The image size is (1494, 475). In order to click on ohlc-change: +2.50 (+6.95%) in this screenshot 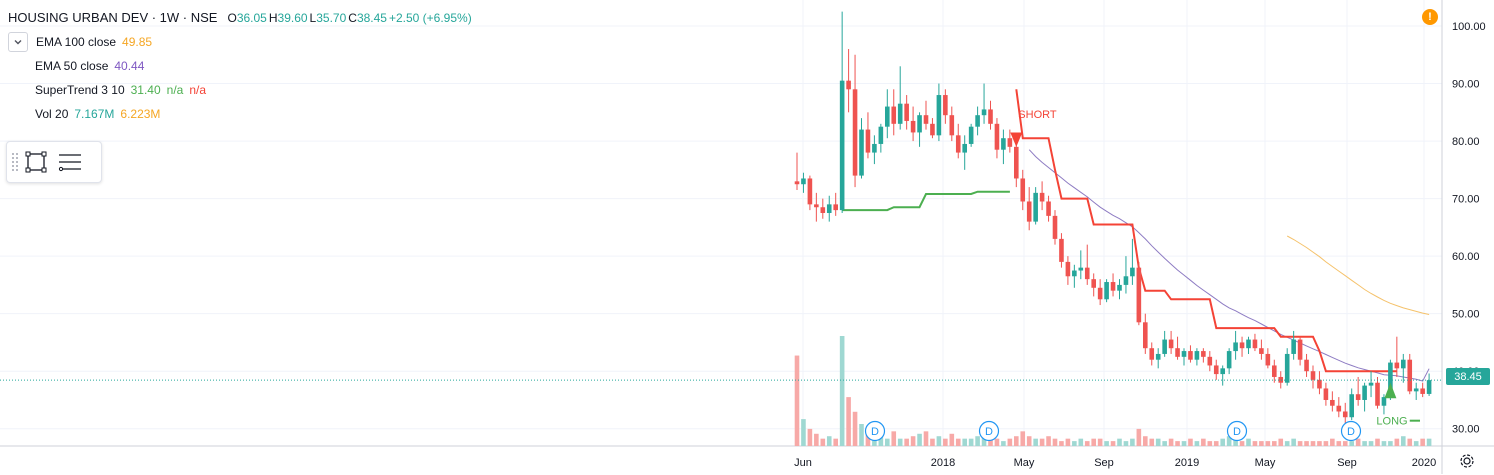, I will do `click(430, 18)`.